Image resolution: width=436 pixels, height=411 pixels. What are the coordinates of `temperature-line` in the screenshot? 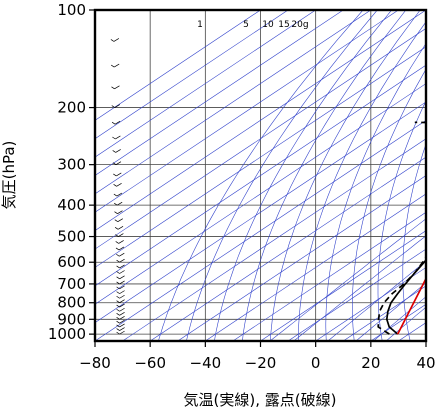 It's located at (405, 296).